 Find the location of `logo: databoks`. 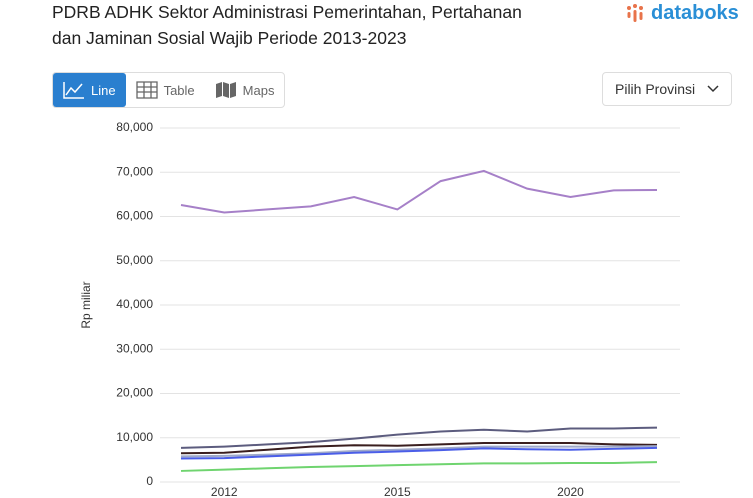

logo: databoks is located at coordinates (682, 13).